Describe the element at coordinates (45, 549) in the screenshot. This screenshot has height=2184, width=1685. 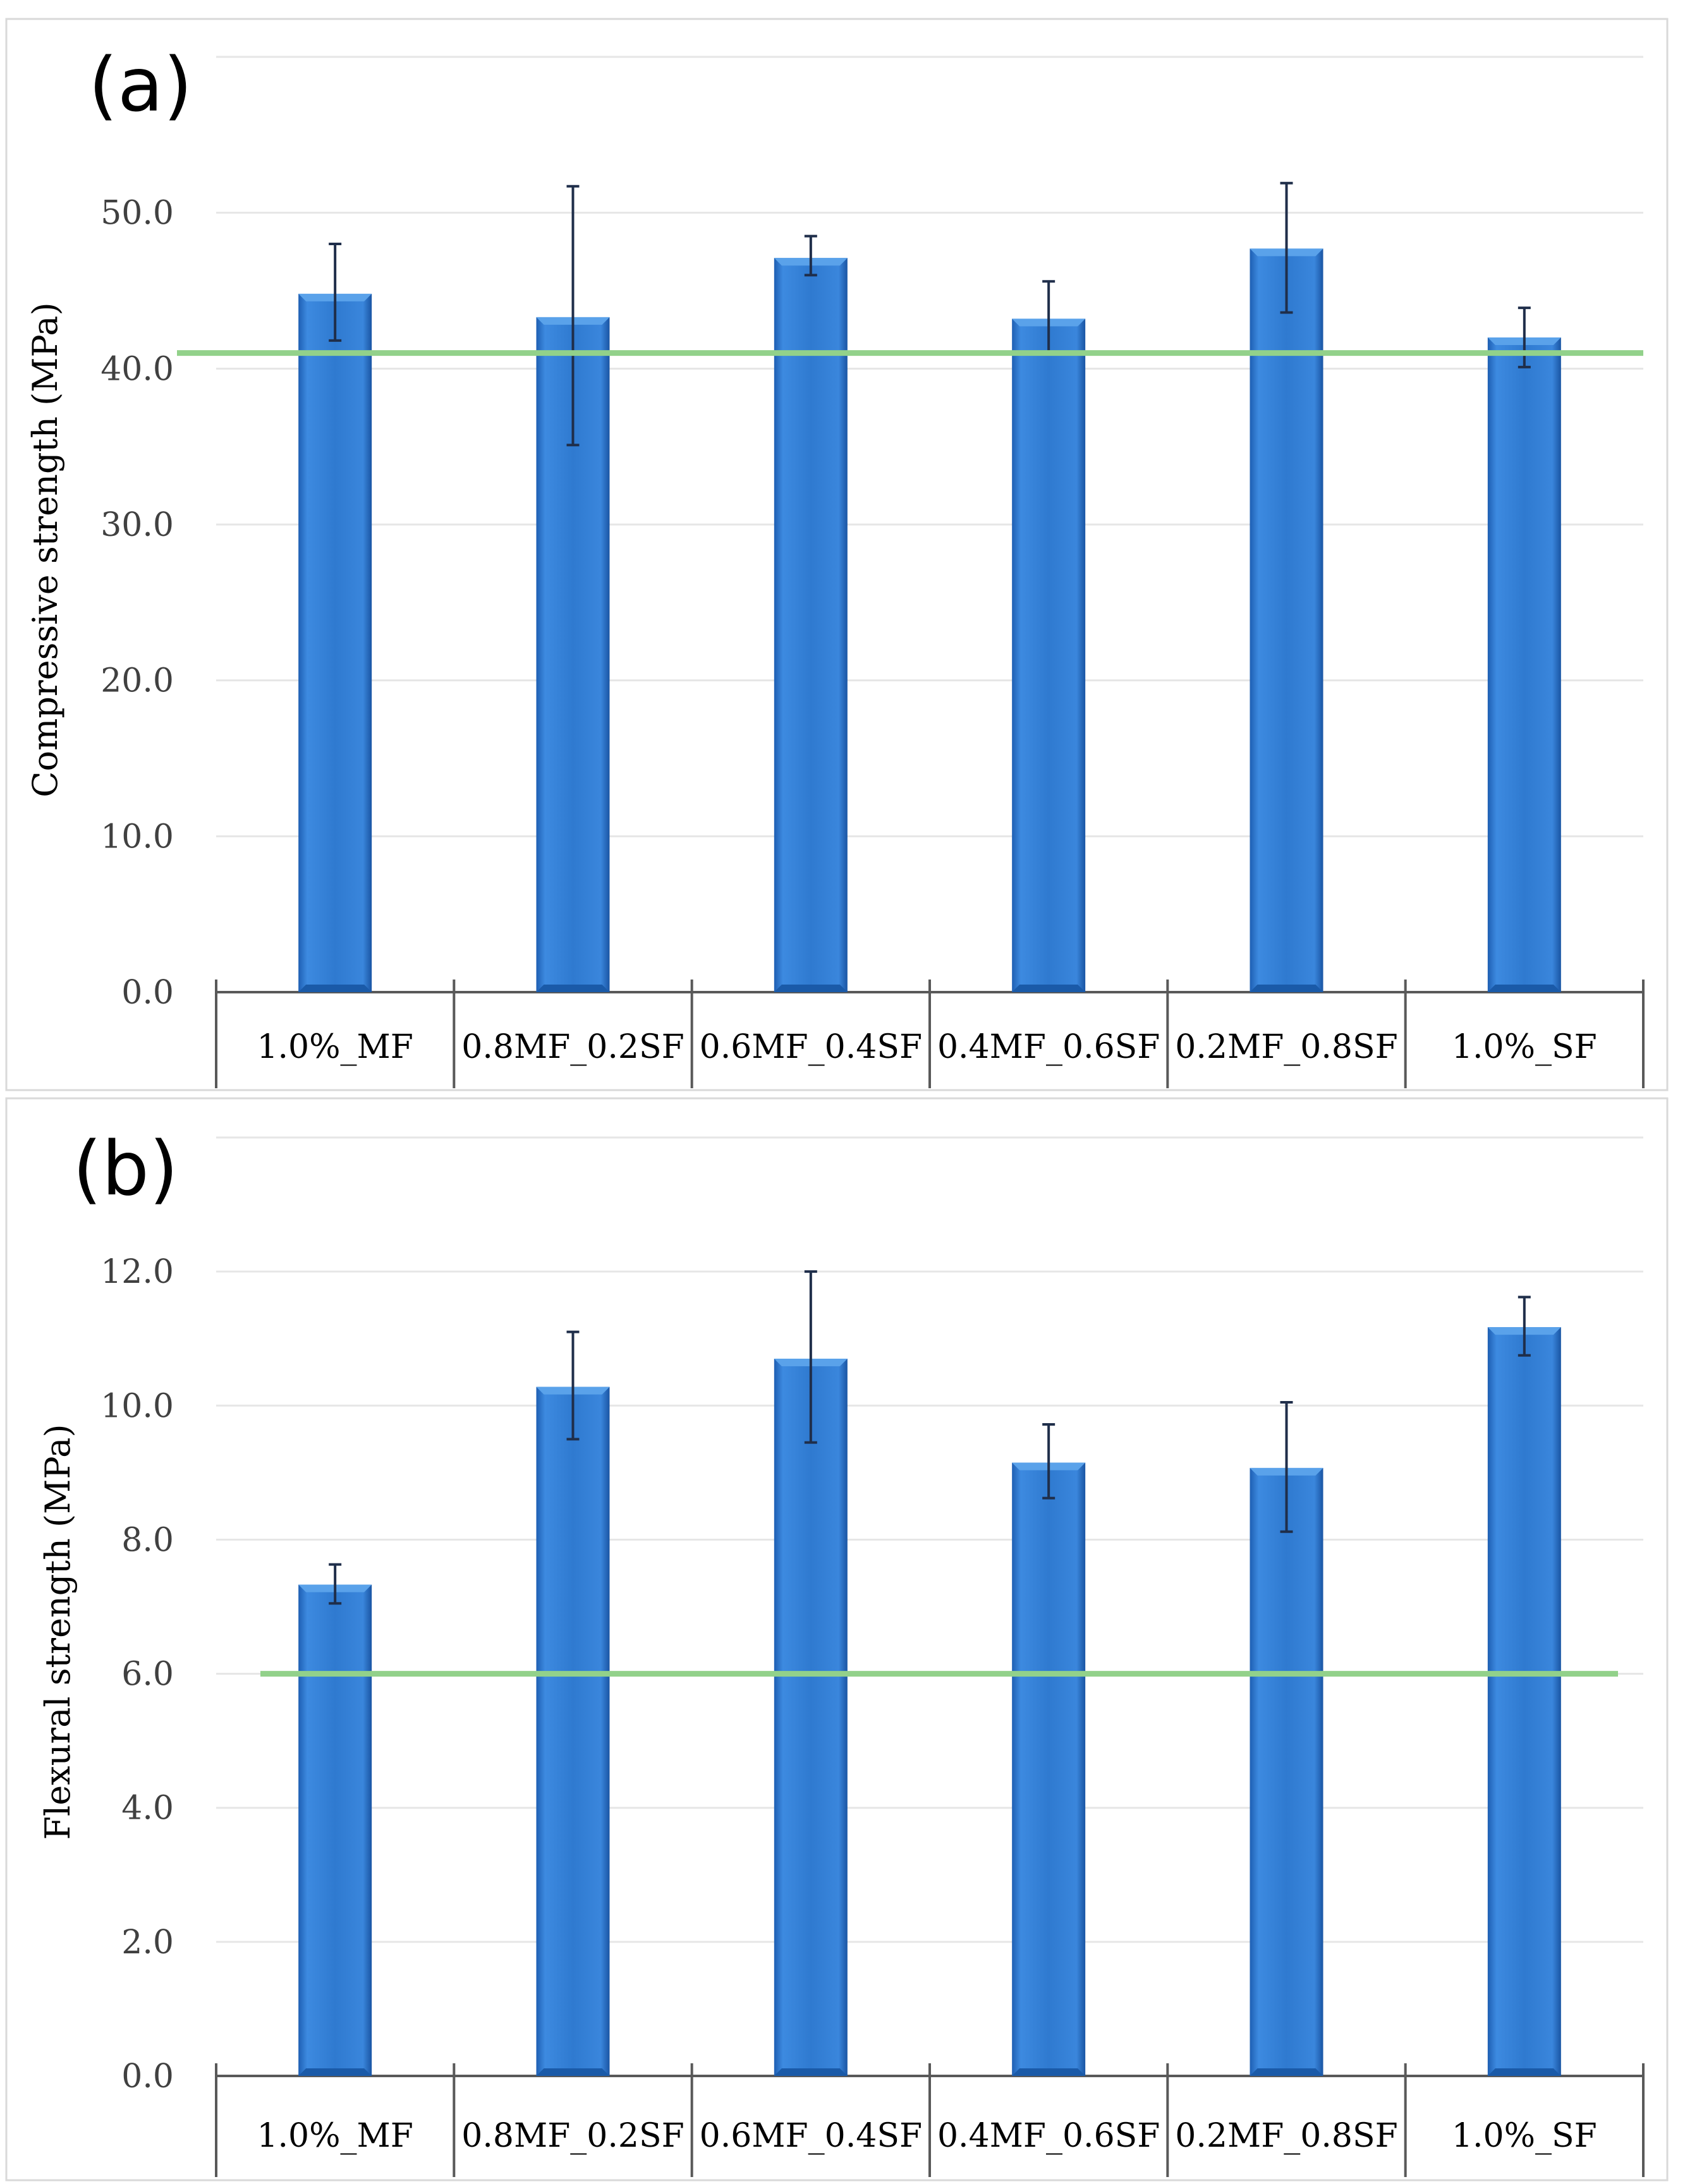
I see `y-axis-title: Compressive strength (MPa)` at that location.